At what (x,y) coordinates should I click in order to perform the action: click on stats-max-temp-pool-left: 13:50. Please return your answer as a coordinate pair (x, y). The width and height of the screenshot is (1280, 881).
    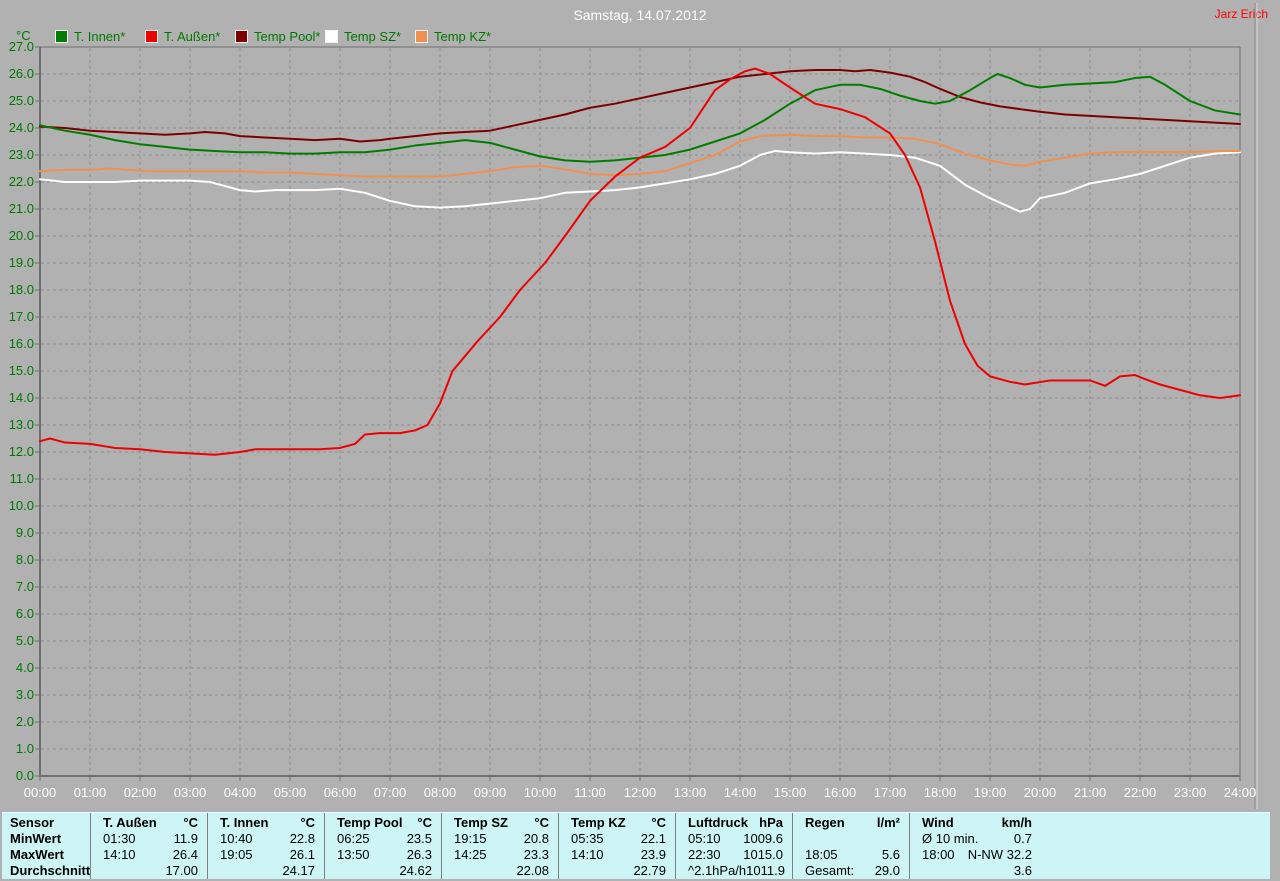
    Looking at the image, I should click on (353, 854).